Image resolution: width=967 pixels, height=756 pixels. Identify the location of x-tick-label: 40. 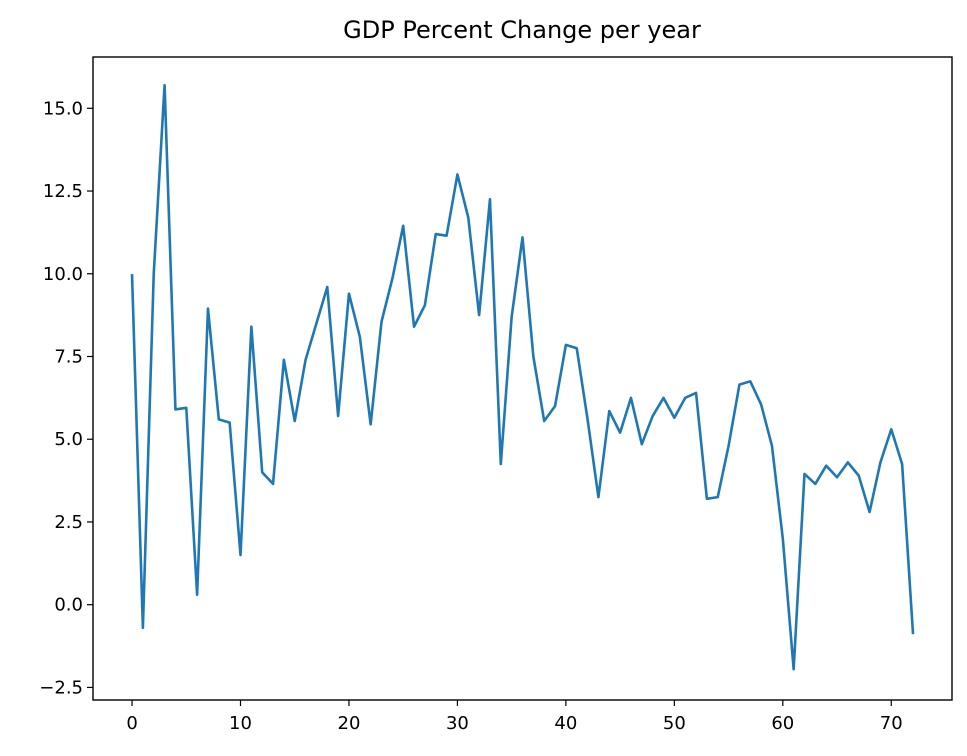
(565, 723).